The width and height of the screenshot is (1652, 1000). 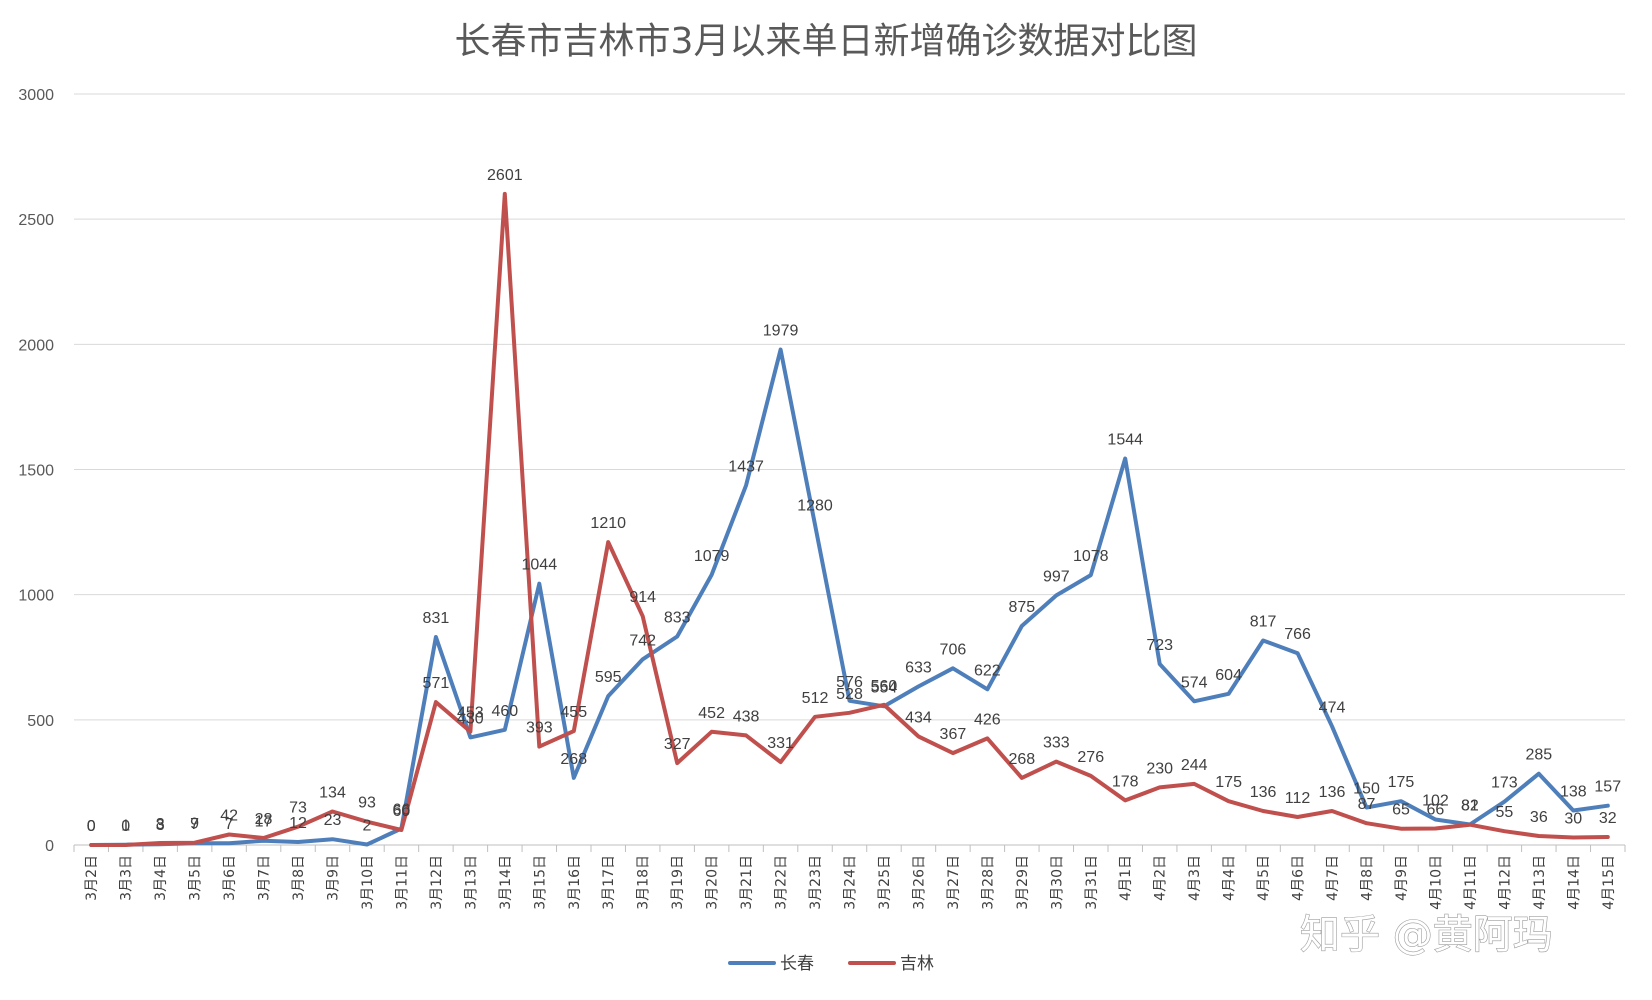 I want to click on x-tick-label: 4月10日, so click(x=1436, y=882).